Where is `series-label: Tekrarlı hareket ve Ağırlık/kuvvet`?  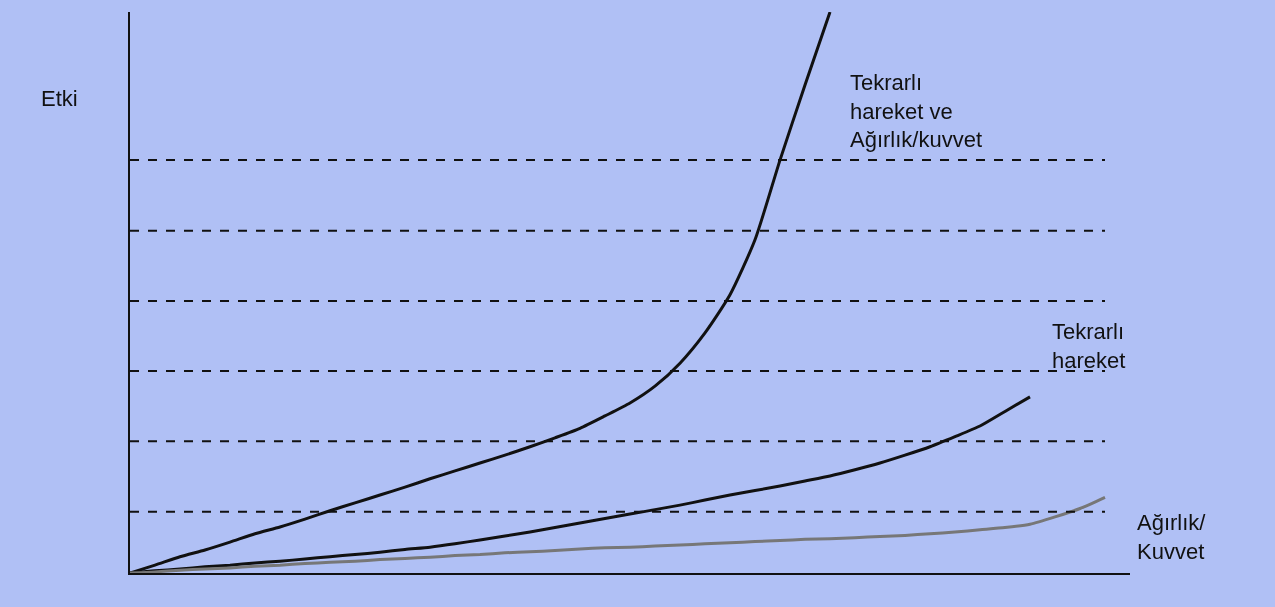 series-label: Tekrarlı hareket ve Ağırlık/kuvvet is located at coordinates (916, 111).